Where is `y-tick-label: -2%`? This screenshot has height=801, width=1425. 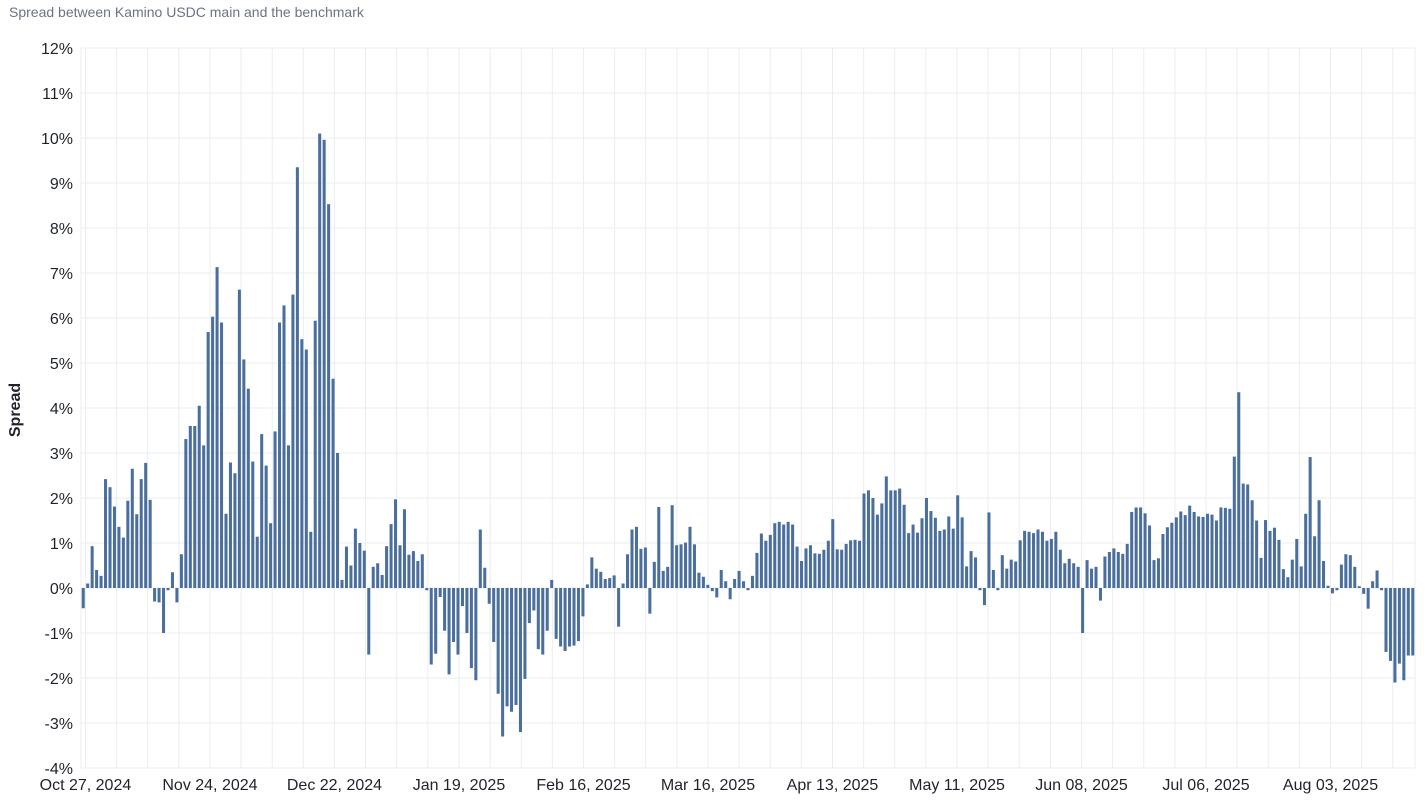 y-tick-label: -2% is located at coordinates (59, 679).